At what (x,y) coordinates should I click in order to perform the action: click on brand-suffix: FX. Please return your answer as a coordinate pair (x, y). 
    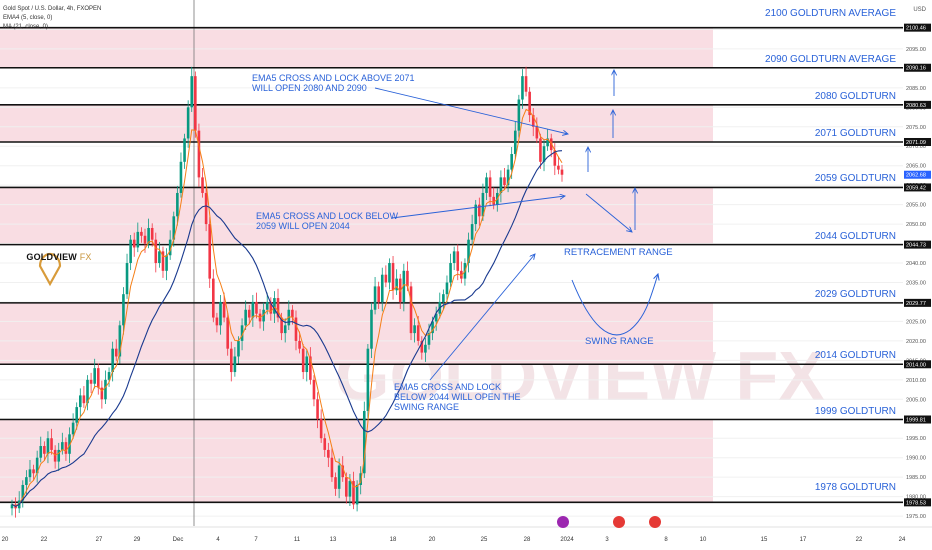
    Looking at the image, I should click on (85, 257).